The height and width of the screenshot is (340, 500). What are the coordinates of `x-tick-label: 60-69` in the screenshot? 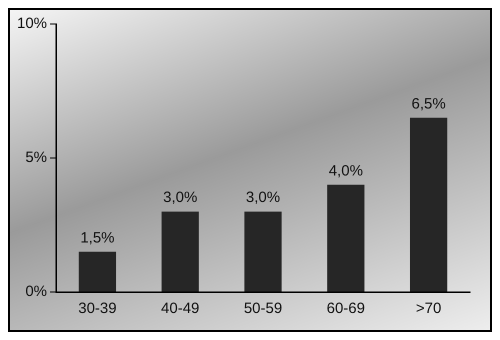 It's located at (345, 309).